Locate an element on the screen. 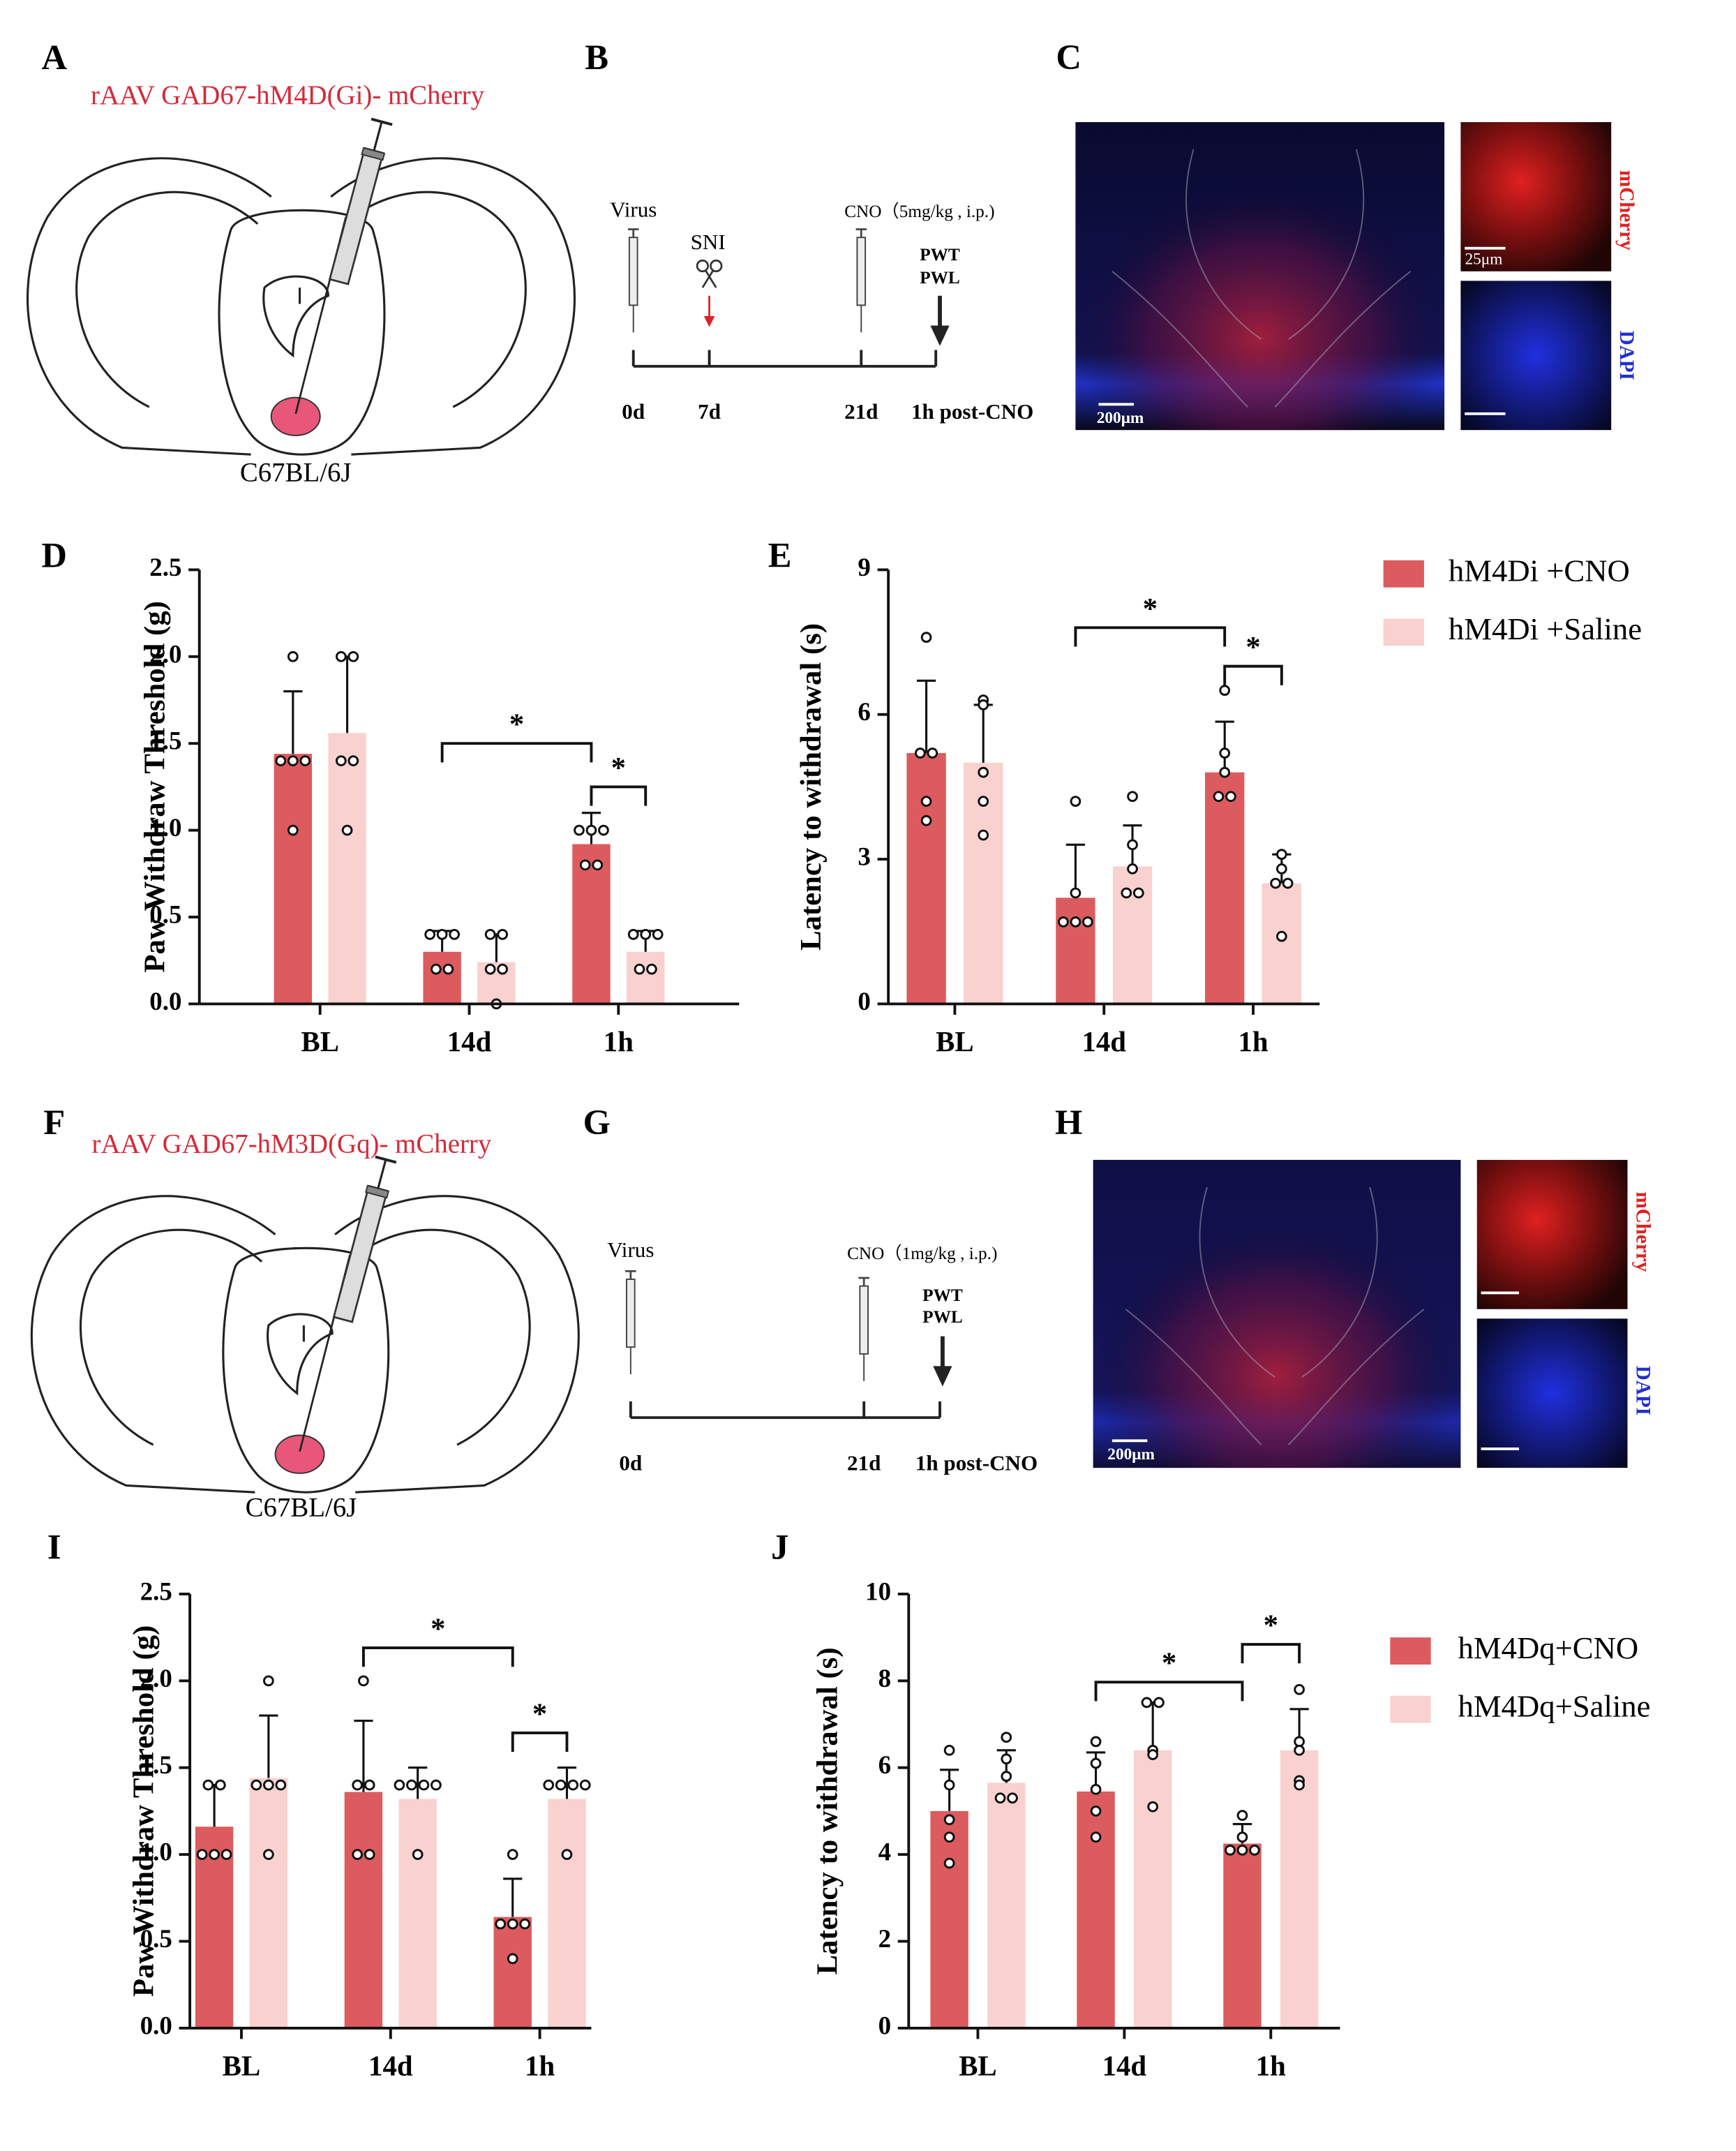 This screenshot has height=2151, width=1736. legend-swatch is located at coordinates (1410, 1709).